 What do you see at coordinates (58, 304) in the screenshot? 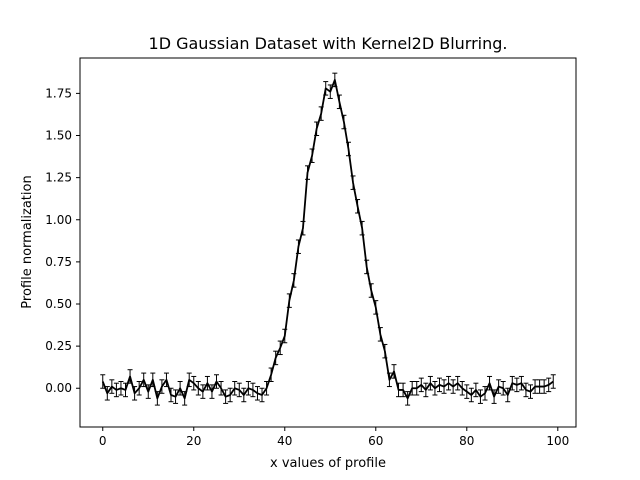
I see `y-tick-label: 0.50` at bounding box center [58, 304].